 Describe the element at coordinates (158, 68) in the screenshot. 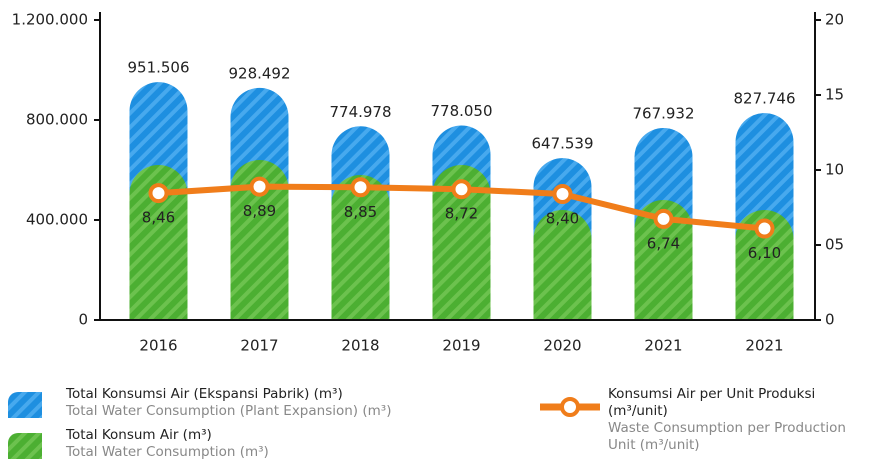

I see `bar-value-label: 951.506` at that location.